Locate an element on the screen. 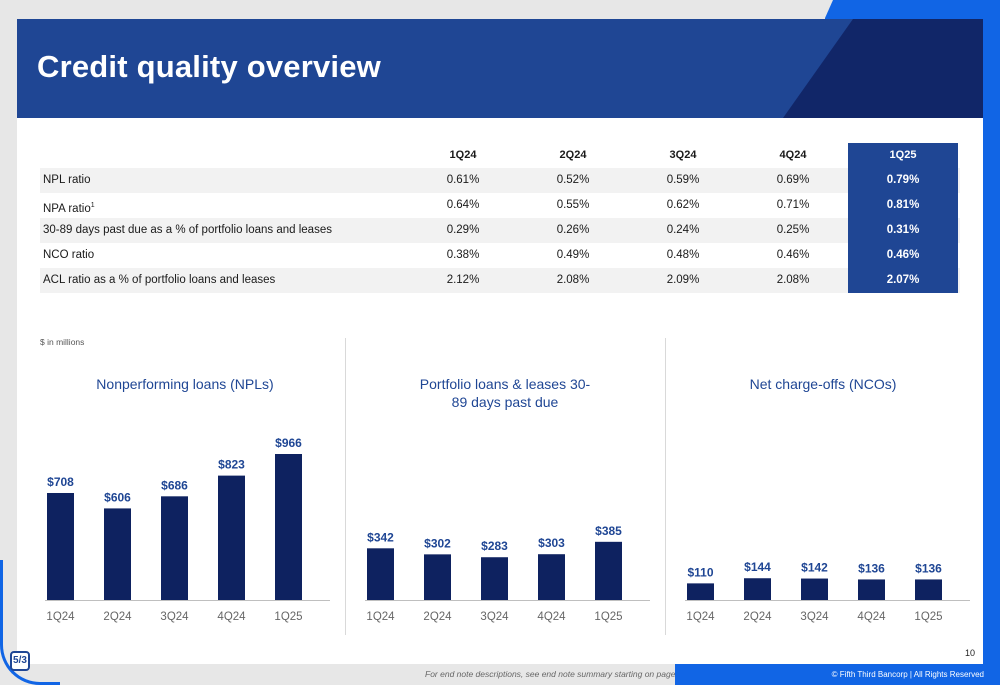 Image resolution: width=1000 pixels, height=685 pixels. row-label: NCO ratio is located at coordinates (224, 255).